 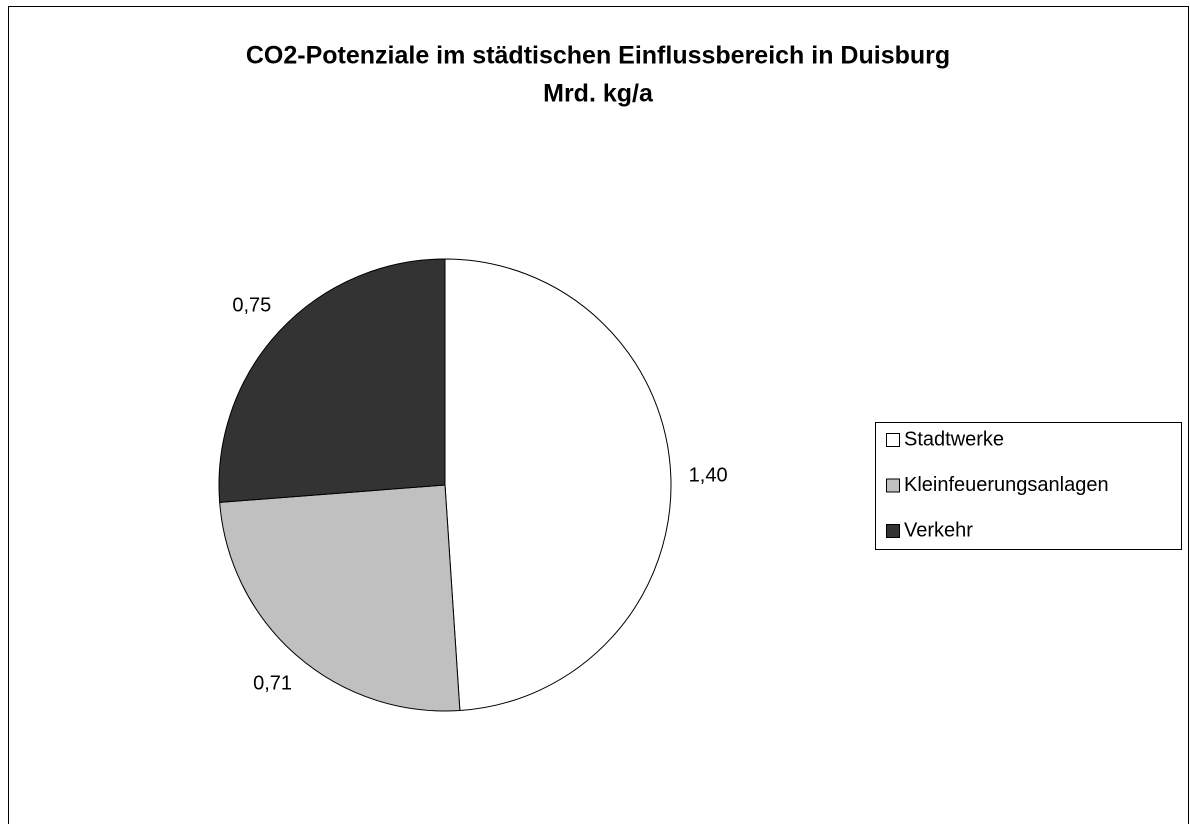 What do you see at coordinates (272, 683) in the screenshot?
I see `data-label: 0,71` at bounding box center [272, 683].